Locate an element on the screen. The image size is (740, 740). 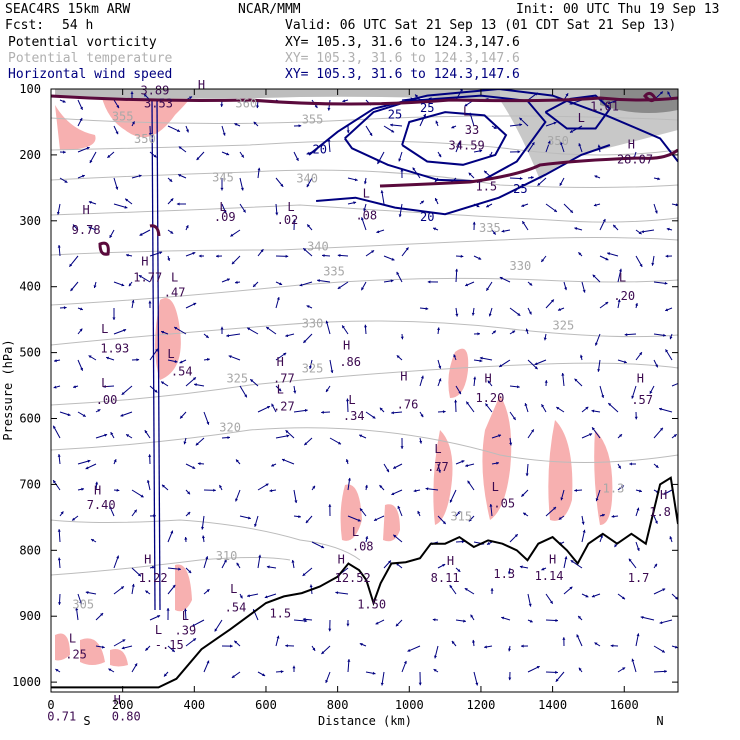
theta-contour-label: 325 is located at coordinates (564, 326).